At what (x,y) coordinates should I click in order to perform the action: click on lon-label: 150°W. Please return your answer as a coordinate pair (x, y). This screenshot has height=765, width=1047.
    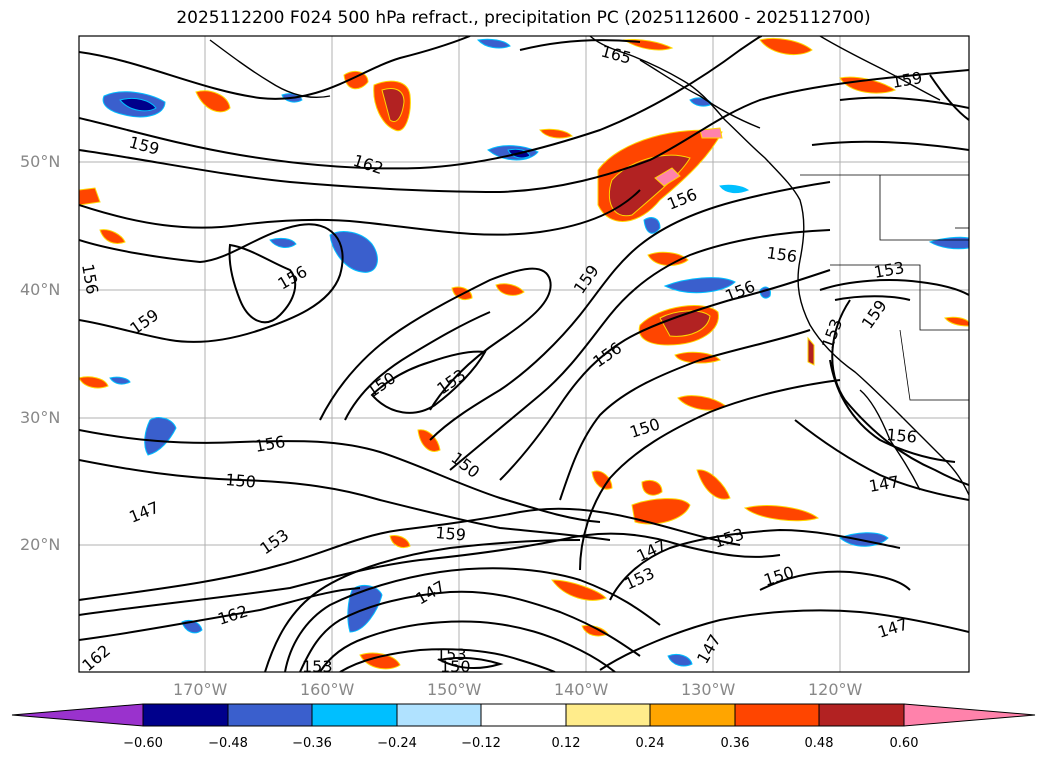
    Looking at the image, I should click on (454, 689).